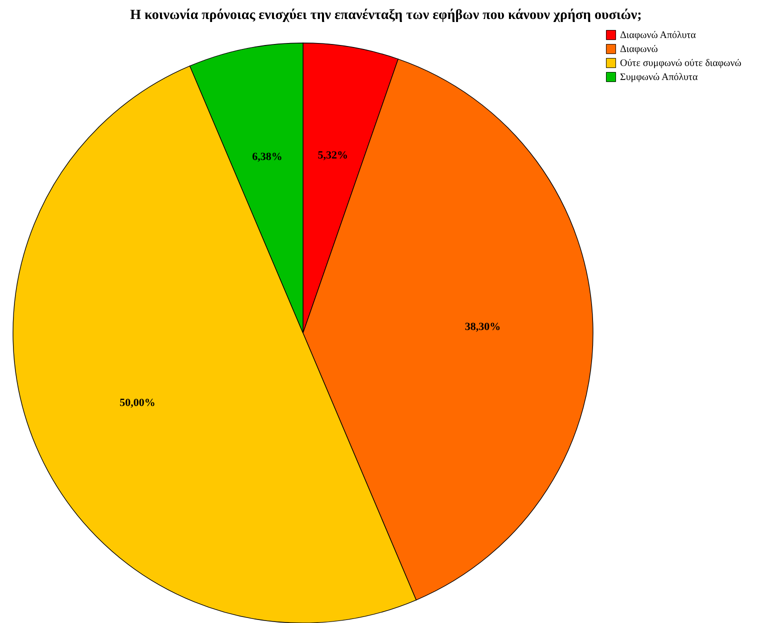  What do you see at coordinates (138, 403) in the screenshot?
I see `data-label: 50,00%` at bounding box center [138, 403].